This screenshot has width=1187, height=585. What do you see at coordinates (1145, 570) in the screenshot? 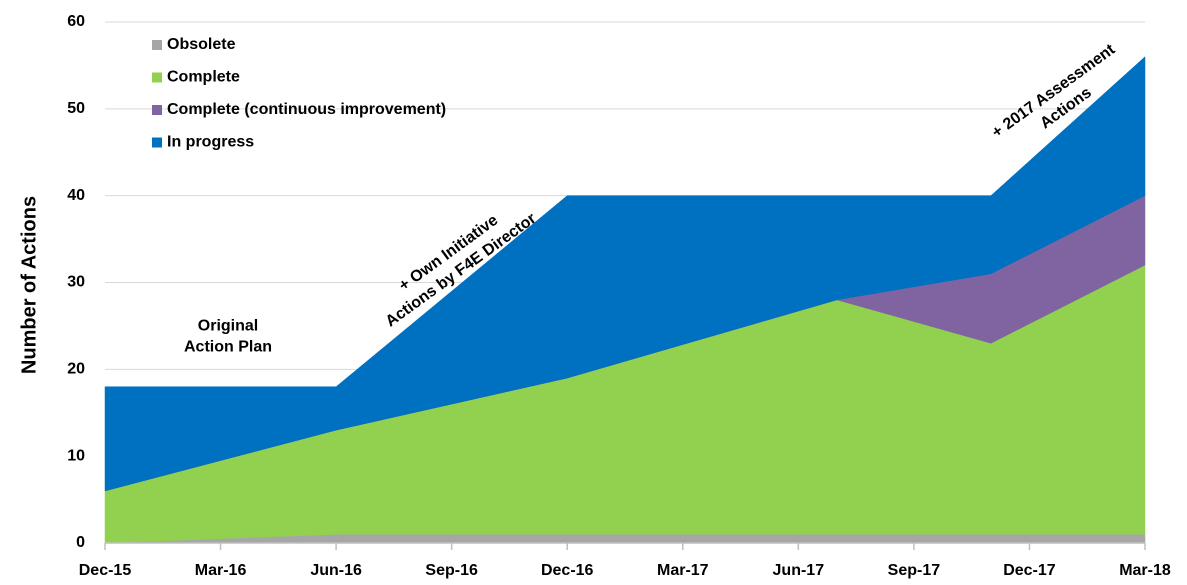
I see `x-tick-label: Mar-18` at bounding box center [1145, 570].